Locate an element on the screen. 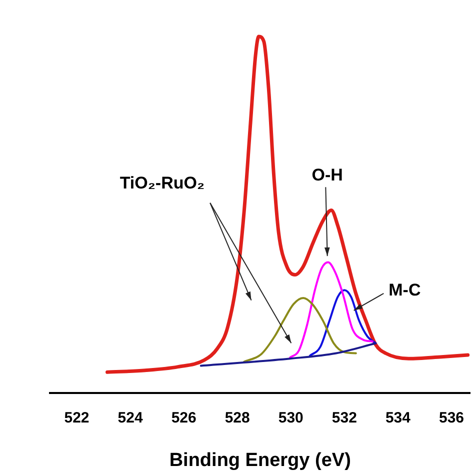  x-tick-label: 534 is located at coordinates (398, 417).